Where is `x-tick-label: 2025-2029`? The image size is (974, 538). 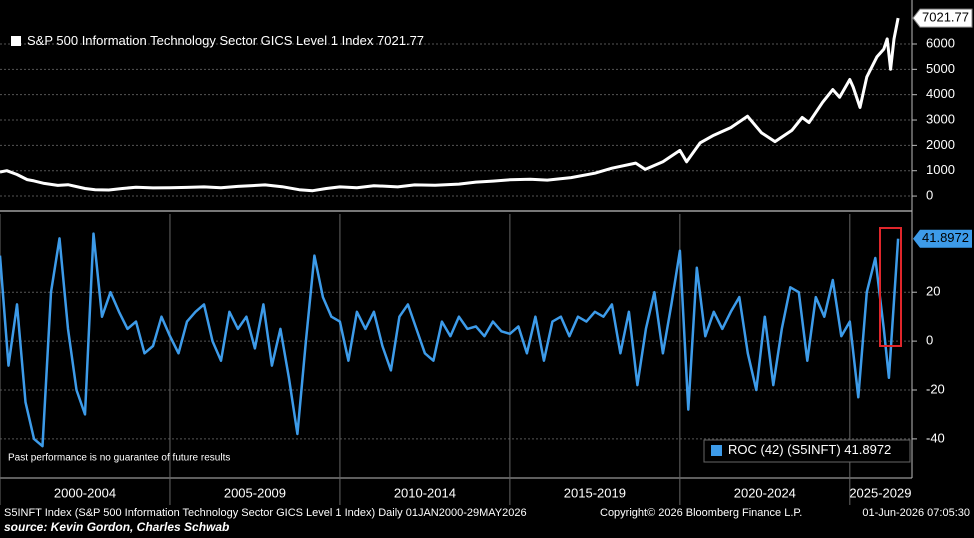
x-tick-label: 2025-2029 is located at coordinates (880, 492).